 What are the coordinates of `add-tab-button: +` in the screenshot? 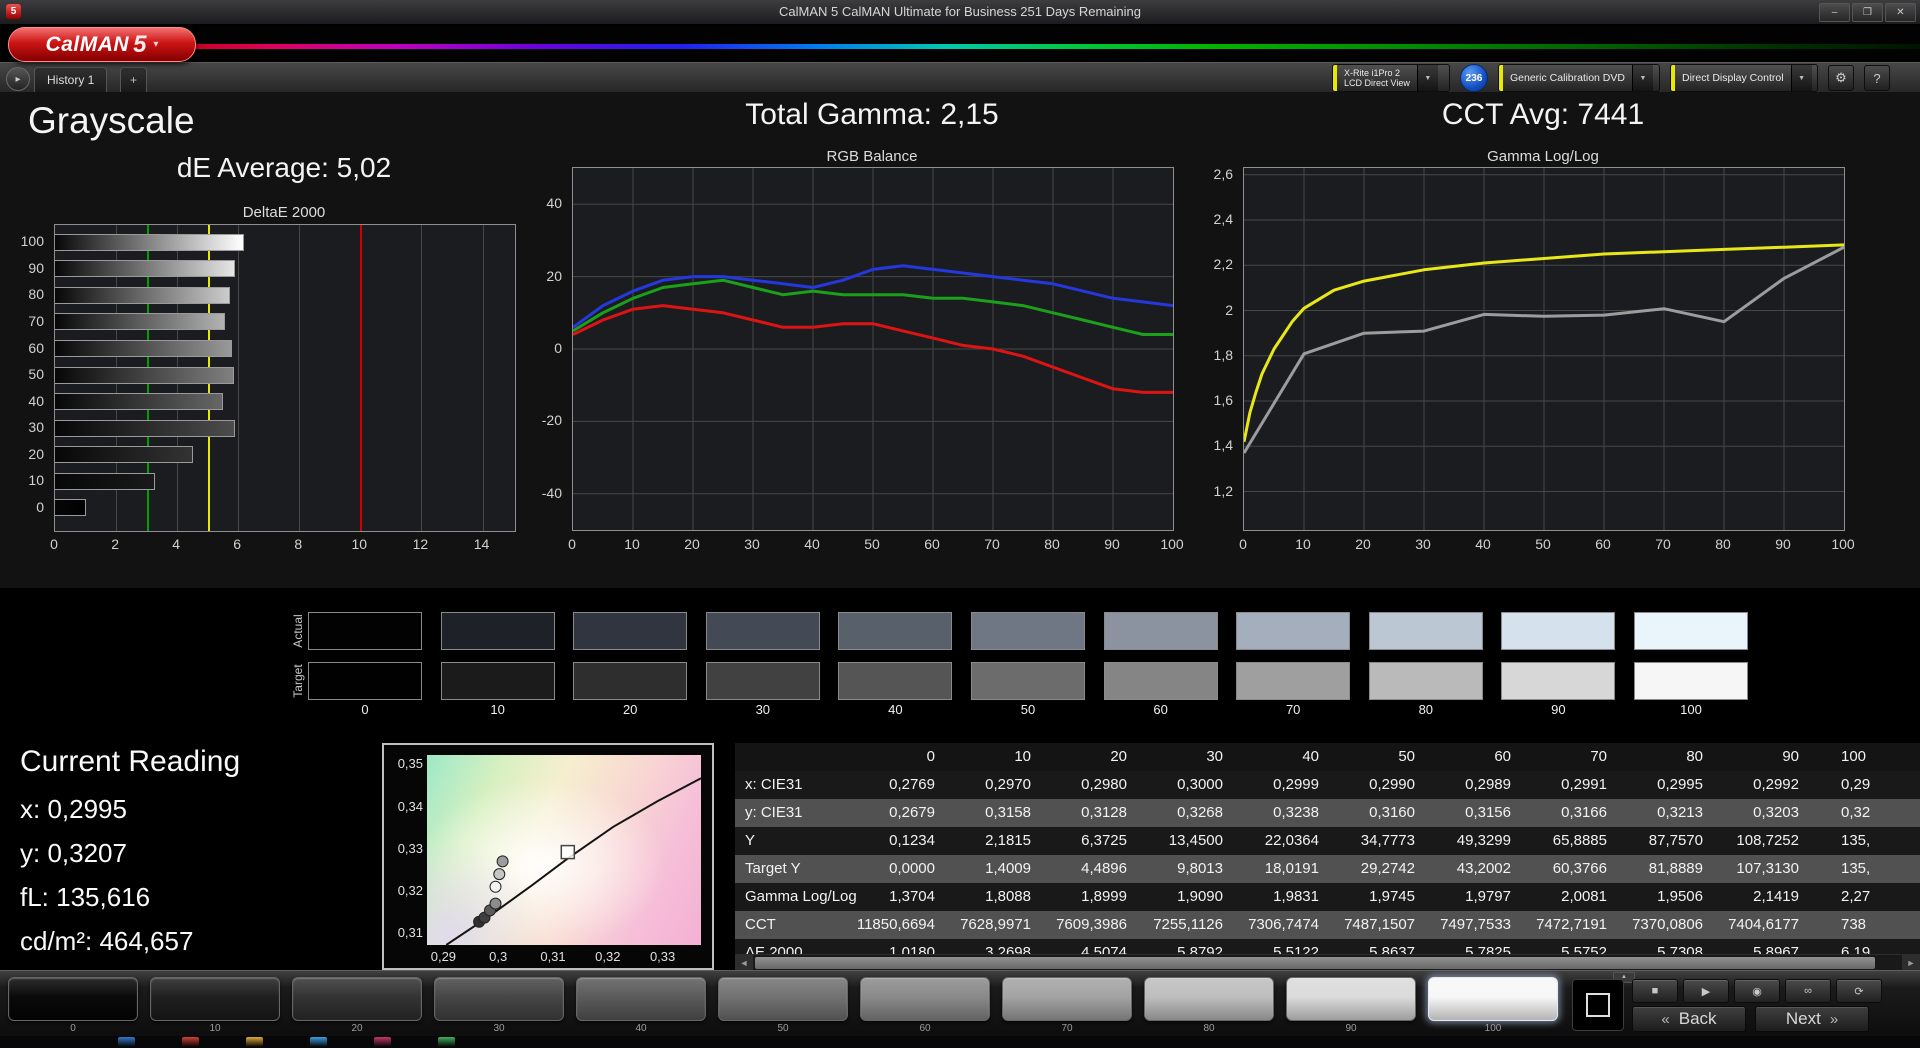 It's located at (134, 79).